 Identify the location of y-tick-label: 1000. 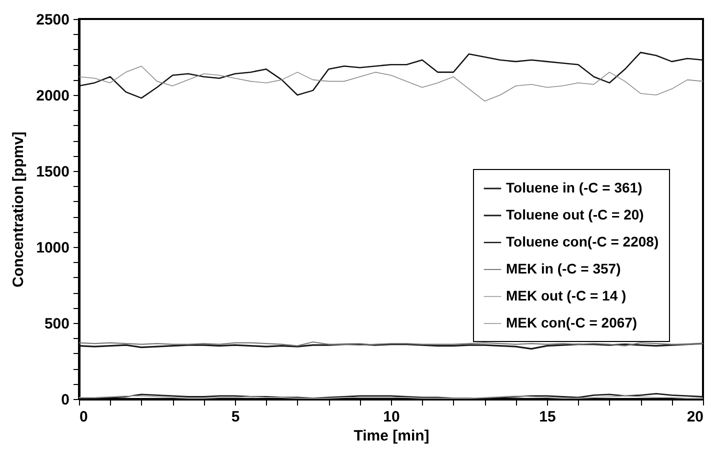
(53, 248).